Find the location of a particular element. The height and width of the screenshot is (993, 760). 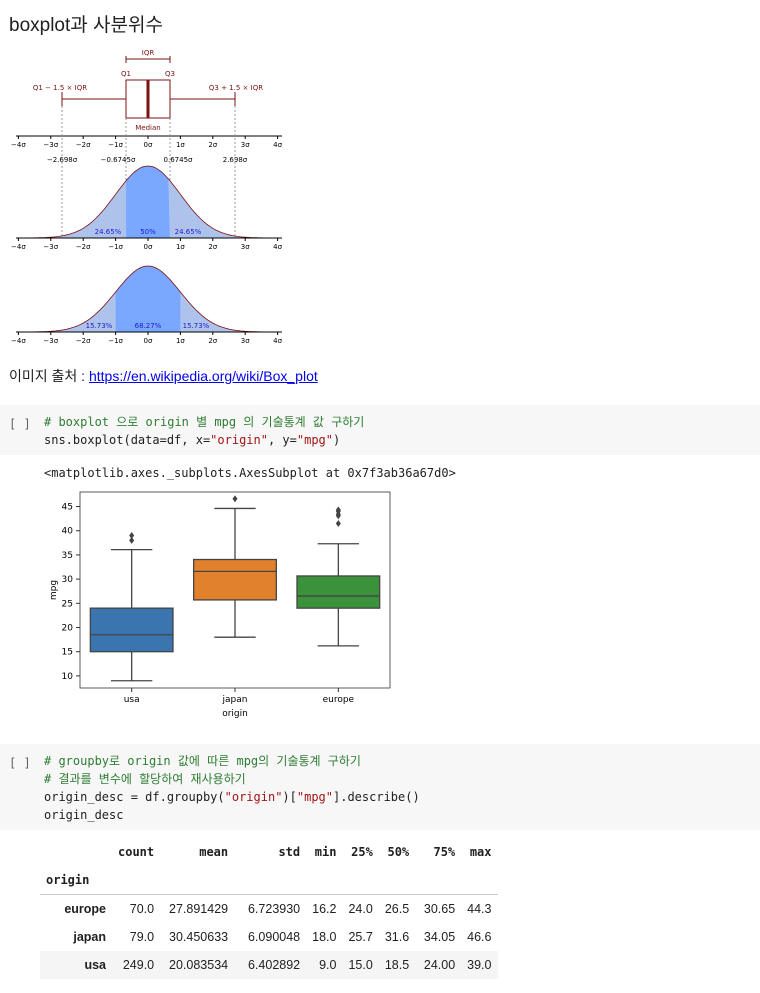

table-cell: 46.6 is located at coordinates (479, 937).